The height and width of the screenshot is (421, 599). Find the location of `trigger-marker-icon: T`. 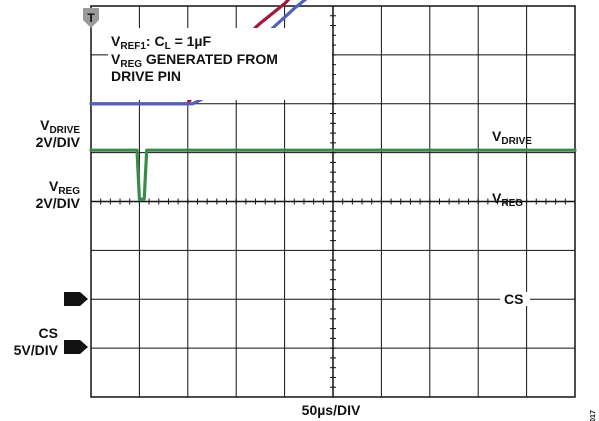

trigger-marker-icon: T is located at coordinates (91, 18).